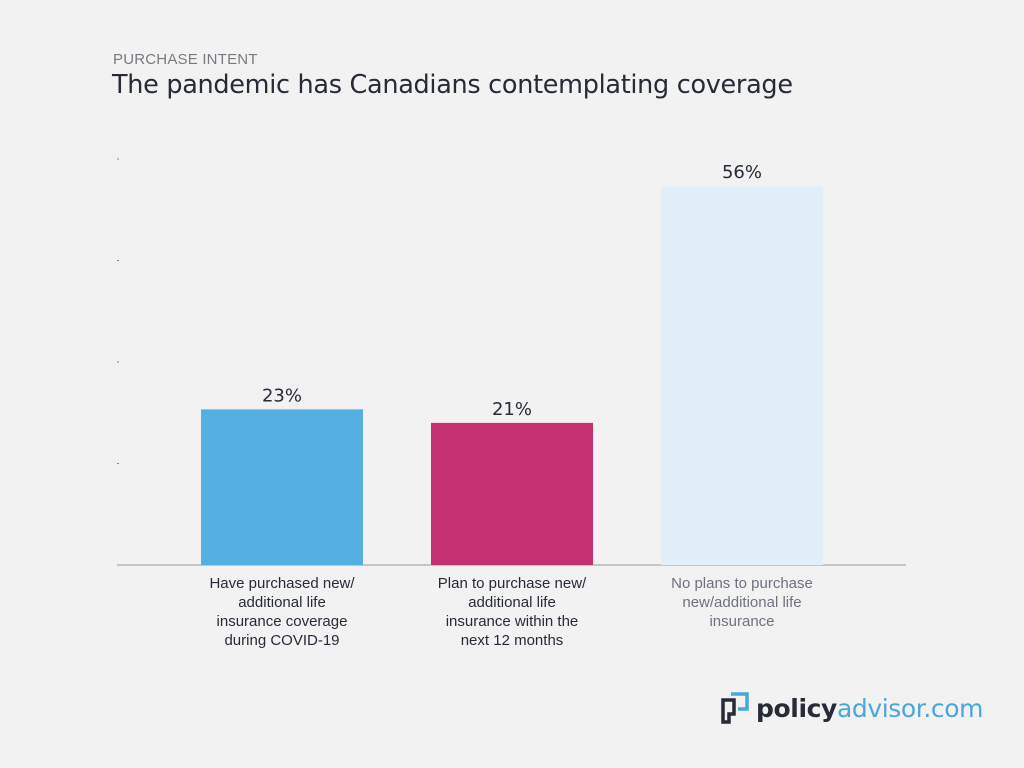 This screenshot has height=768, width=1024. What do you see at coordinates (512, 409) in the screenshot?
I see `bar-value-label: 21%` at bounding box center [512, 409].